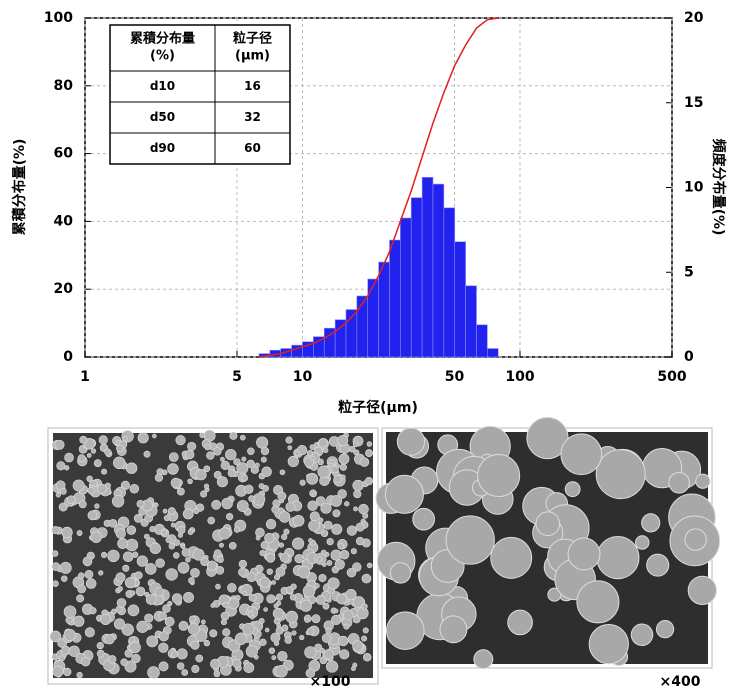  Describe the element at coordinates (162, 39) in the screenshot. I see `table-header: 累積分布量` at that location.